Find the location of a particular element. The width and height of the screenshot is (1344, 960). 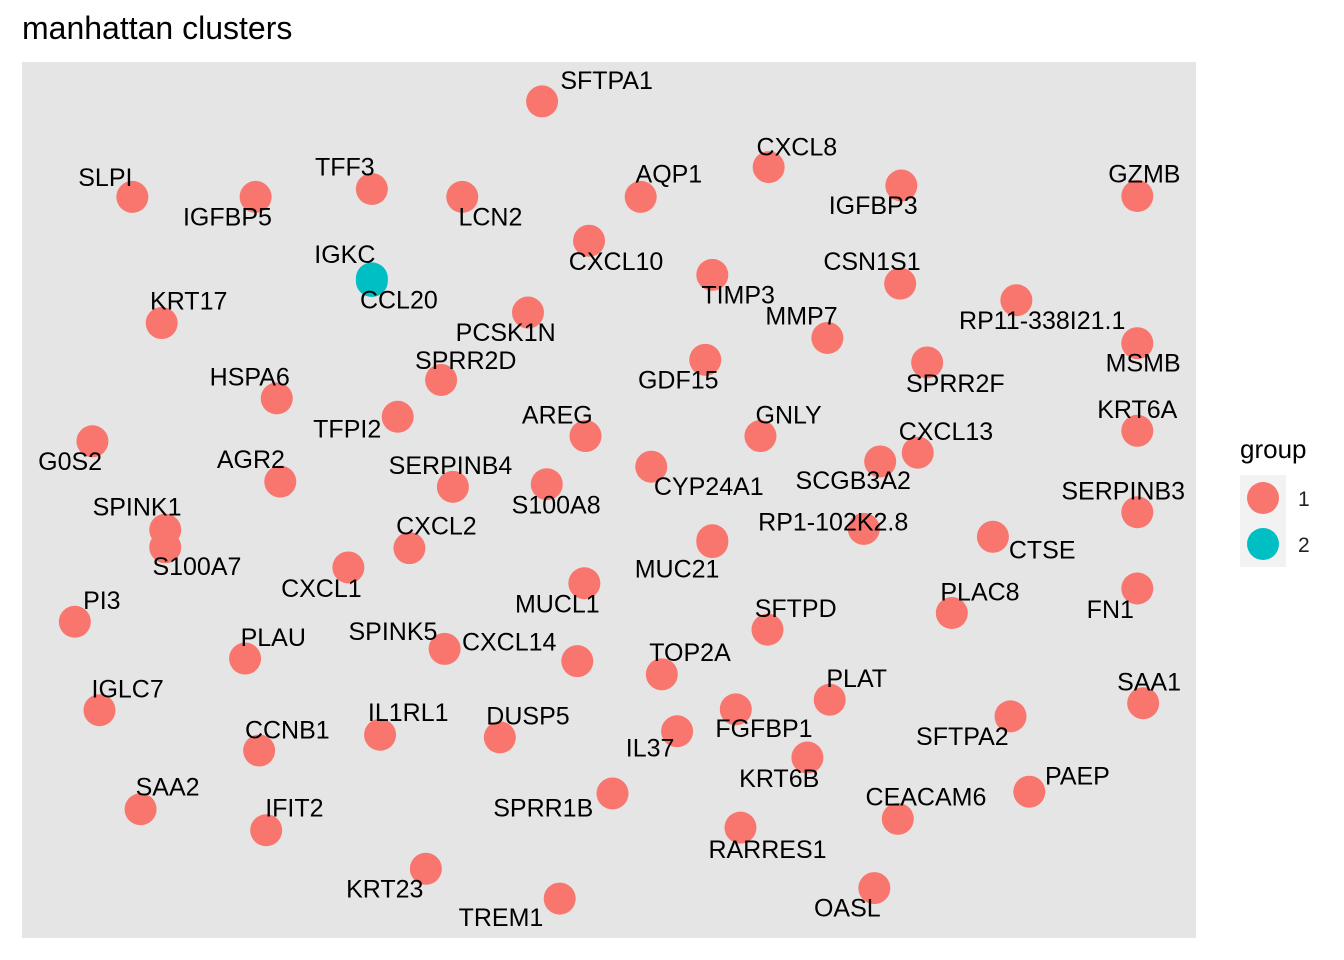

label-lcn2: LCN2 is located at coordinates (490, 217).